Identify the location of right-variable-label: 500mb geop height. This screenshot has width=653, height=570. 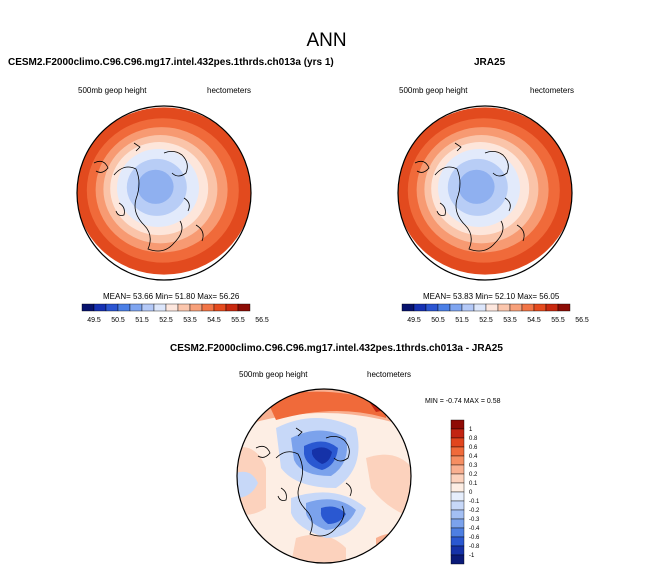
(433, 90).